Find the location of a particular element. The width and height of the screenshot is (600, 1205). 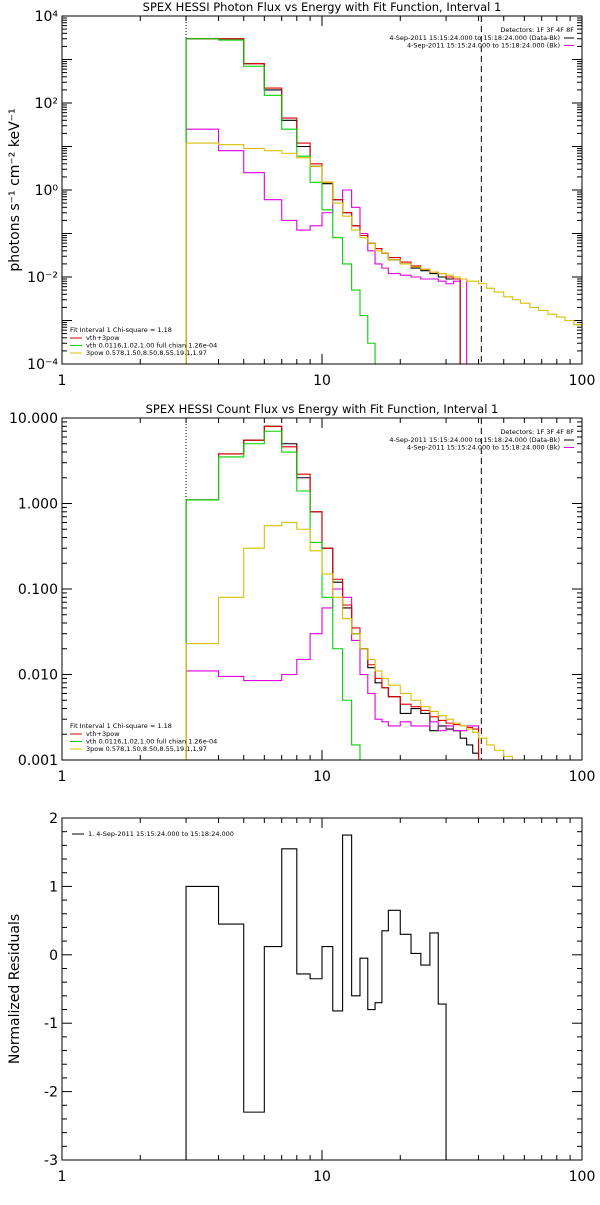

y-tick-label: -1 is located at coordinates (51, 1024).